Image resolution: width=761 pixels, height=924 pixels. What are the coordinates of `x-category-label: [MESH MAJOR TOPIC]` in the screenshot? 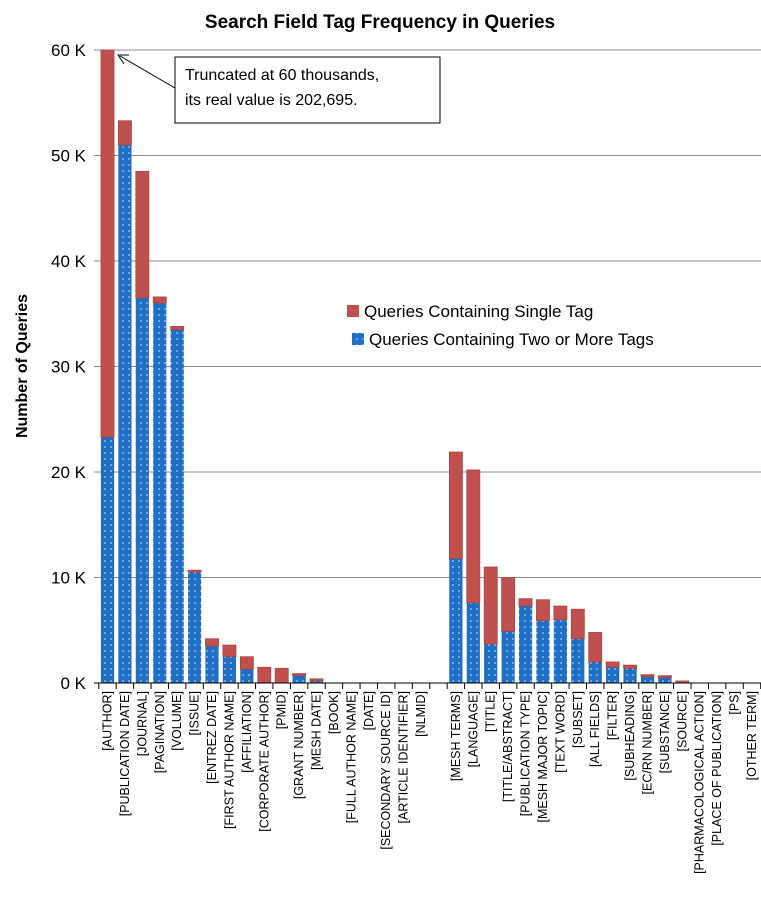 It's located at (543, 757).